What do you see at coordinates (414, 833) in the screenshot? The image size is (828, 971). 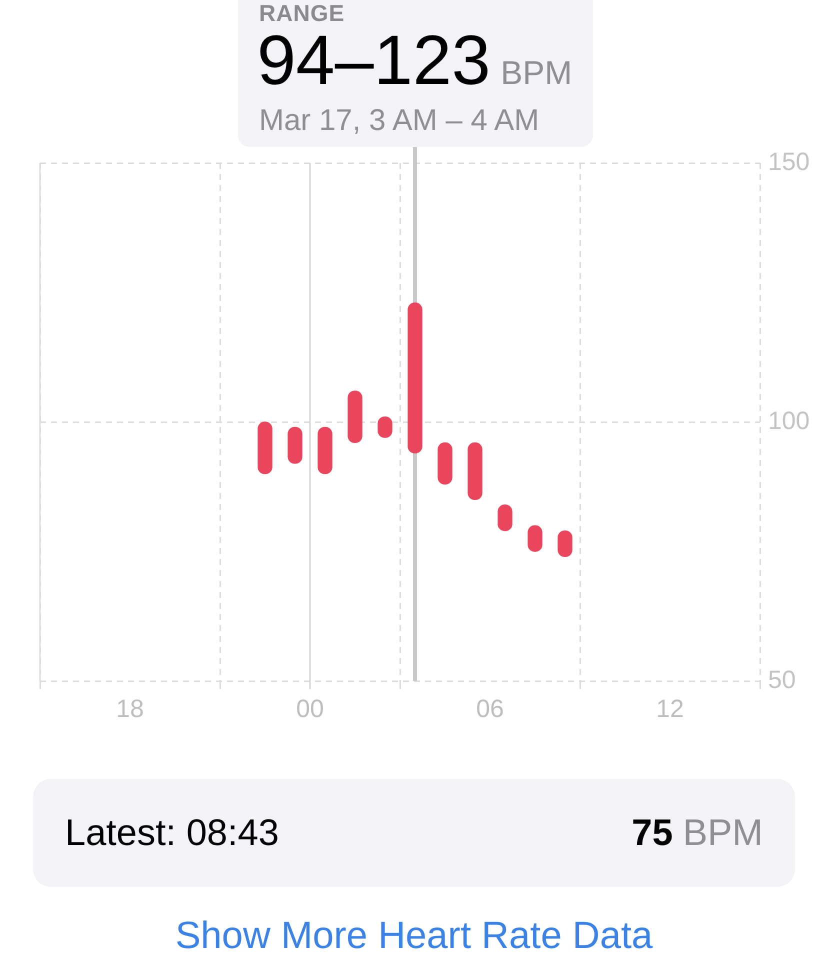 I see `reading-card: Latest: 08:43 75 BPM` at bounding box center [414, 833].